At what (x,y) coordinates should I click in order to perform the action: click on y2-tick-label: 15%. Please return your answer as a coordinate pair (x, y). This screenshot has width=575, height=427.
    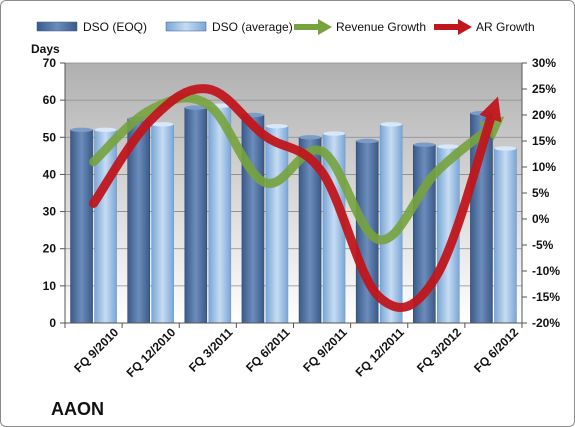
    Looking at the image, I should click on (544, 141).